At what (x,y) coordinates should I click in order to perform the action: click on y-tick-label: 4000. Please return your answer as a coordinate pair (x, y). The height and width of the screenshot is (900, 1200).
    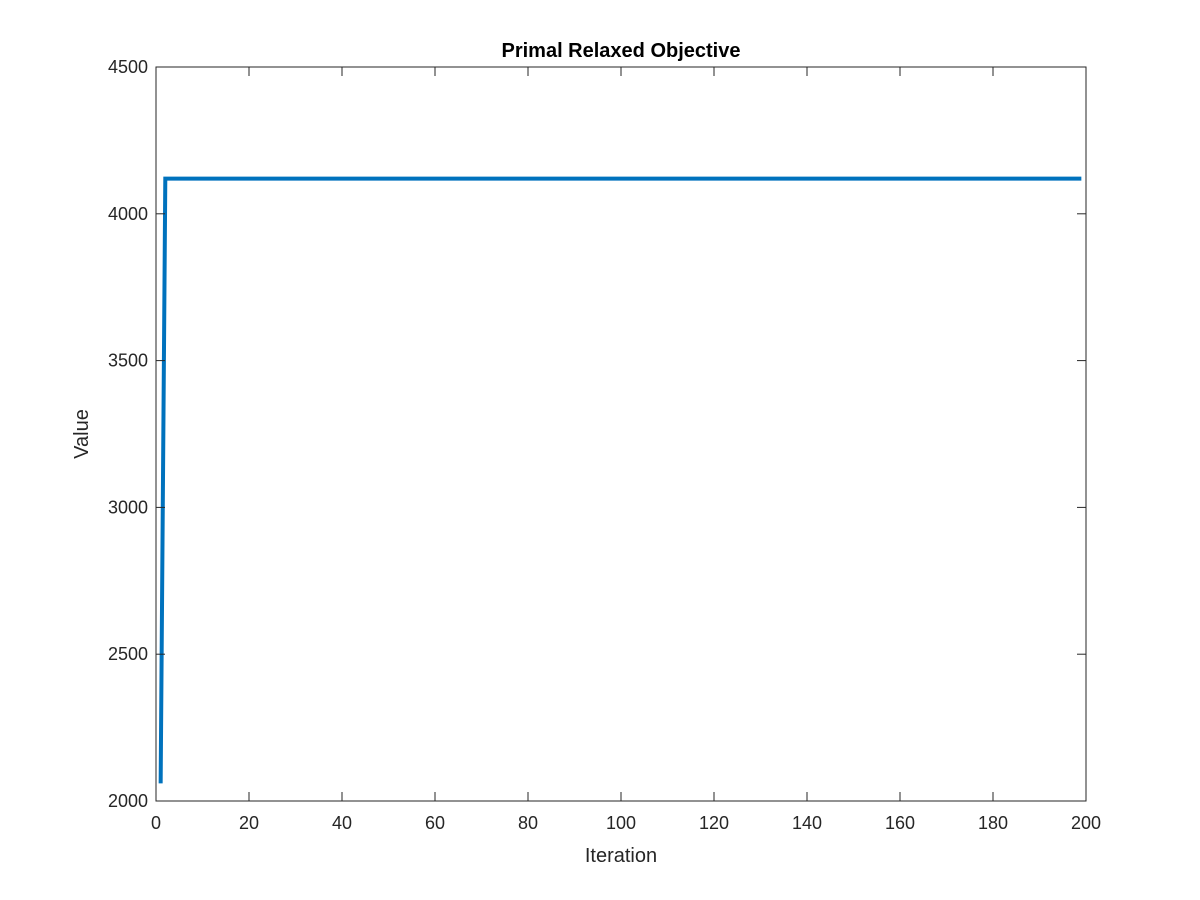
    Looking at the image, I should click on (128, 214).